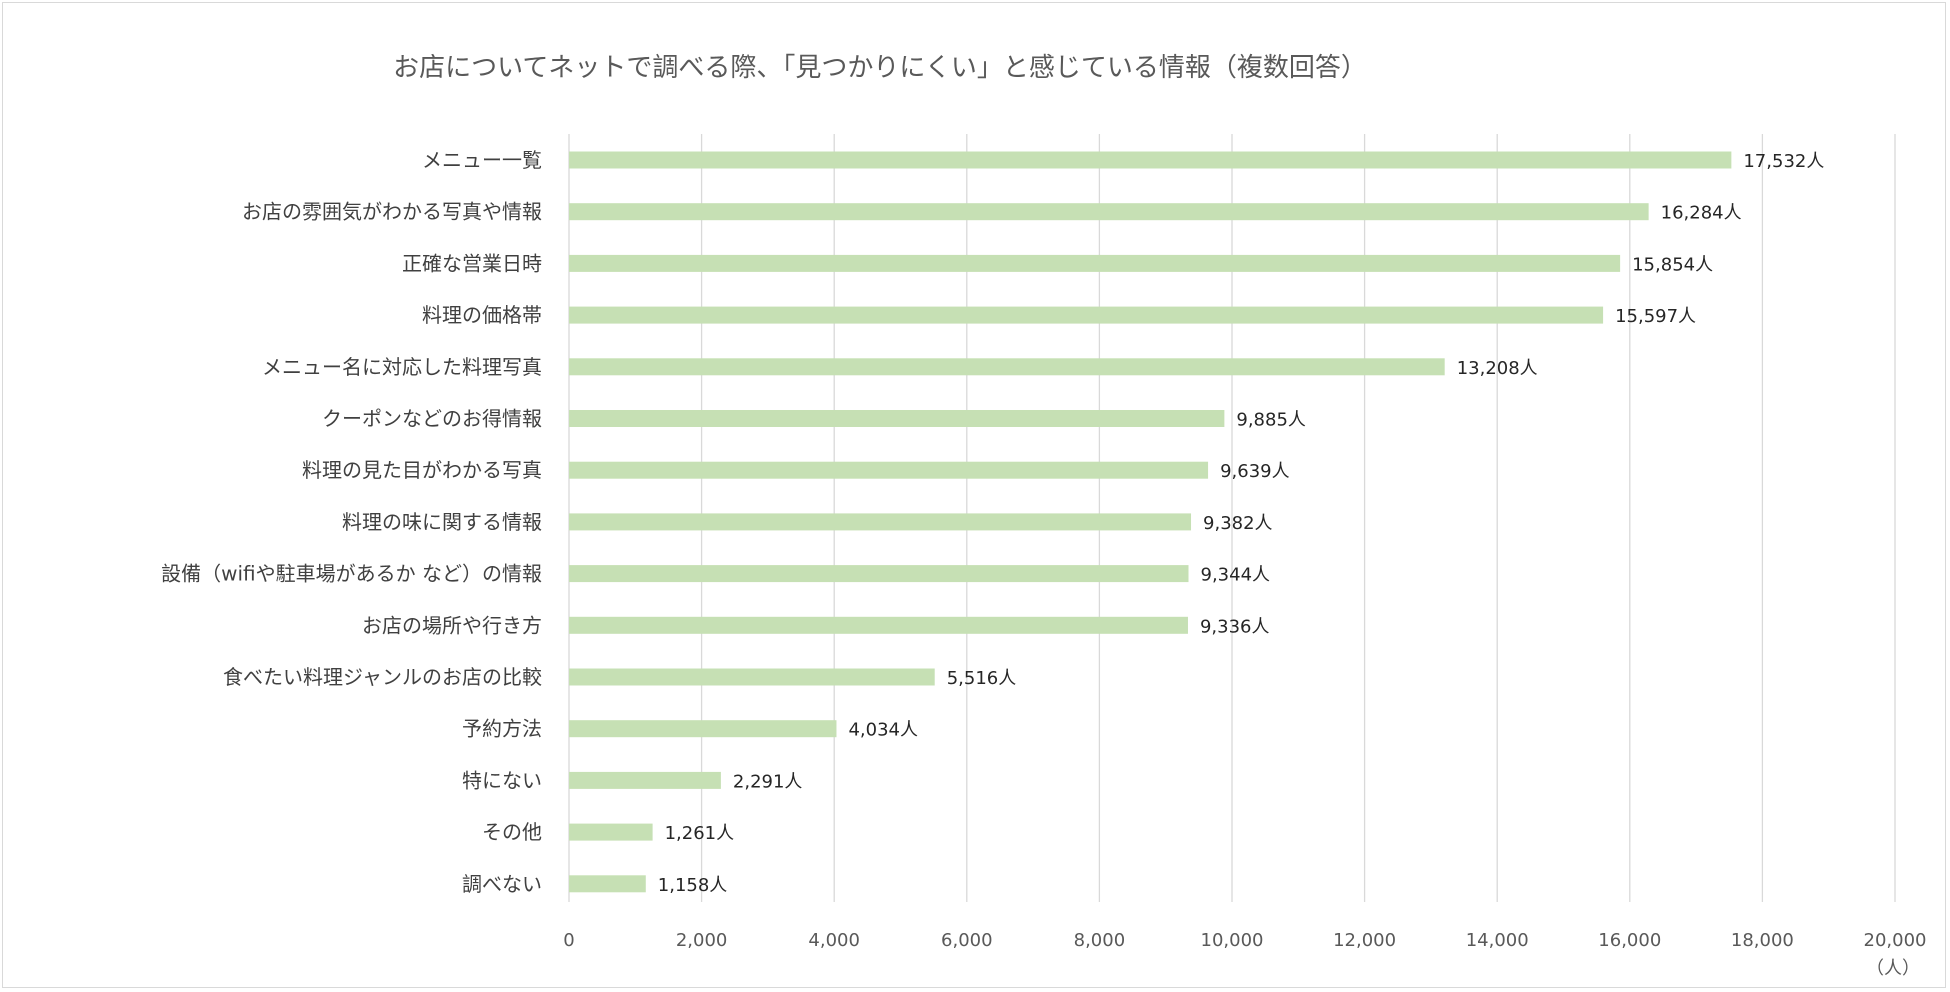 Image resolution: width=1950 pixels, height=992 pixels. Describe the element at coordinates (1701, 213) in the screenshot. I see `data-label: 16,284人` at that location.